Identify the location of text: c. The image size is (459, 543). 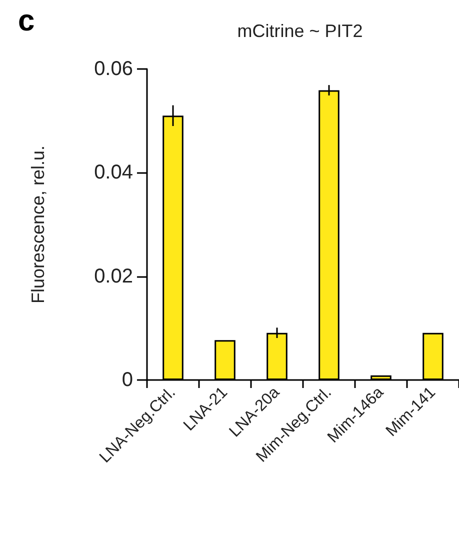
(26, 21).